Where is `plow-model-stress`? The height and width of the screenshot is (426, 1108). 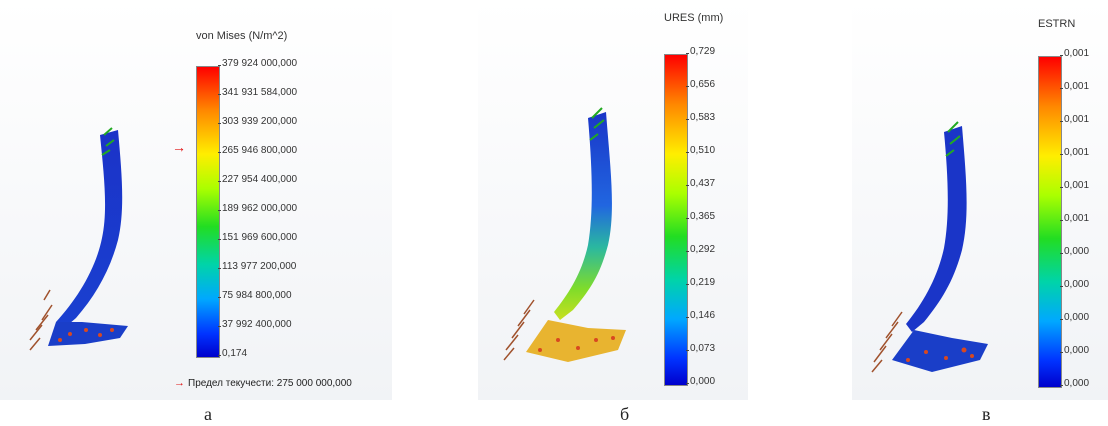 plow-model-stress is located at coordinates (78, 239).